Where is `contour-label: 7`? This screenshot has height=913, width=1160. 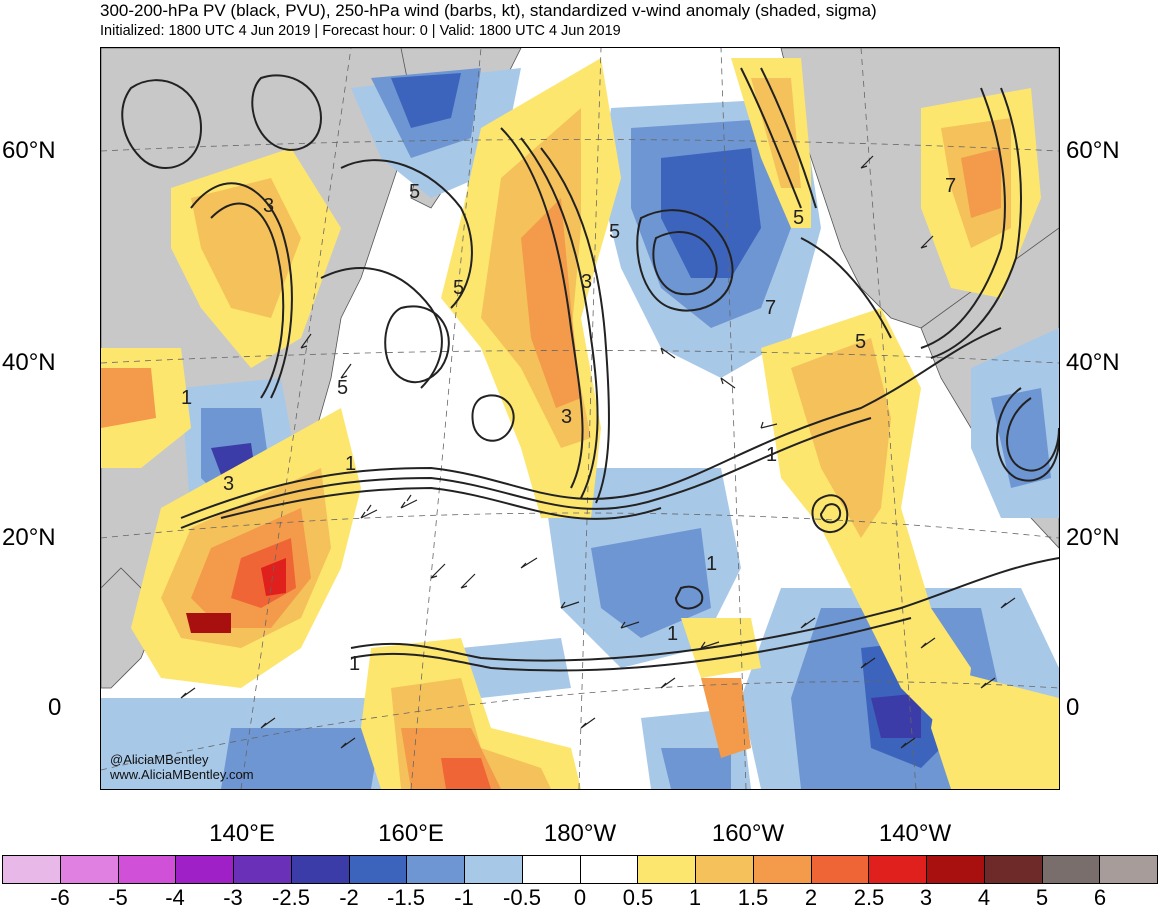
contour-label: 7 is located at coordinates (950, 186).